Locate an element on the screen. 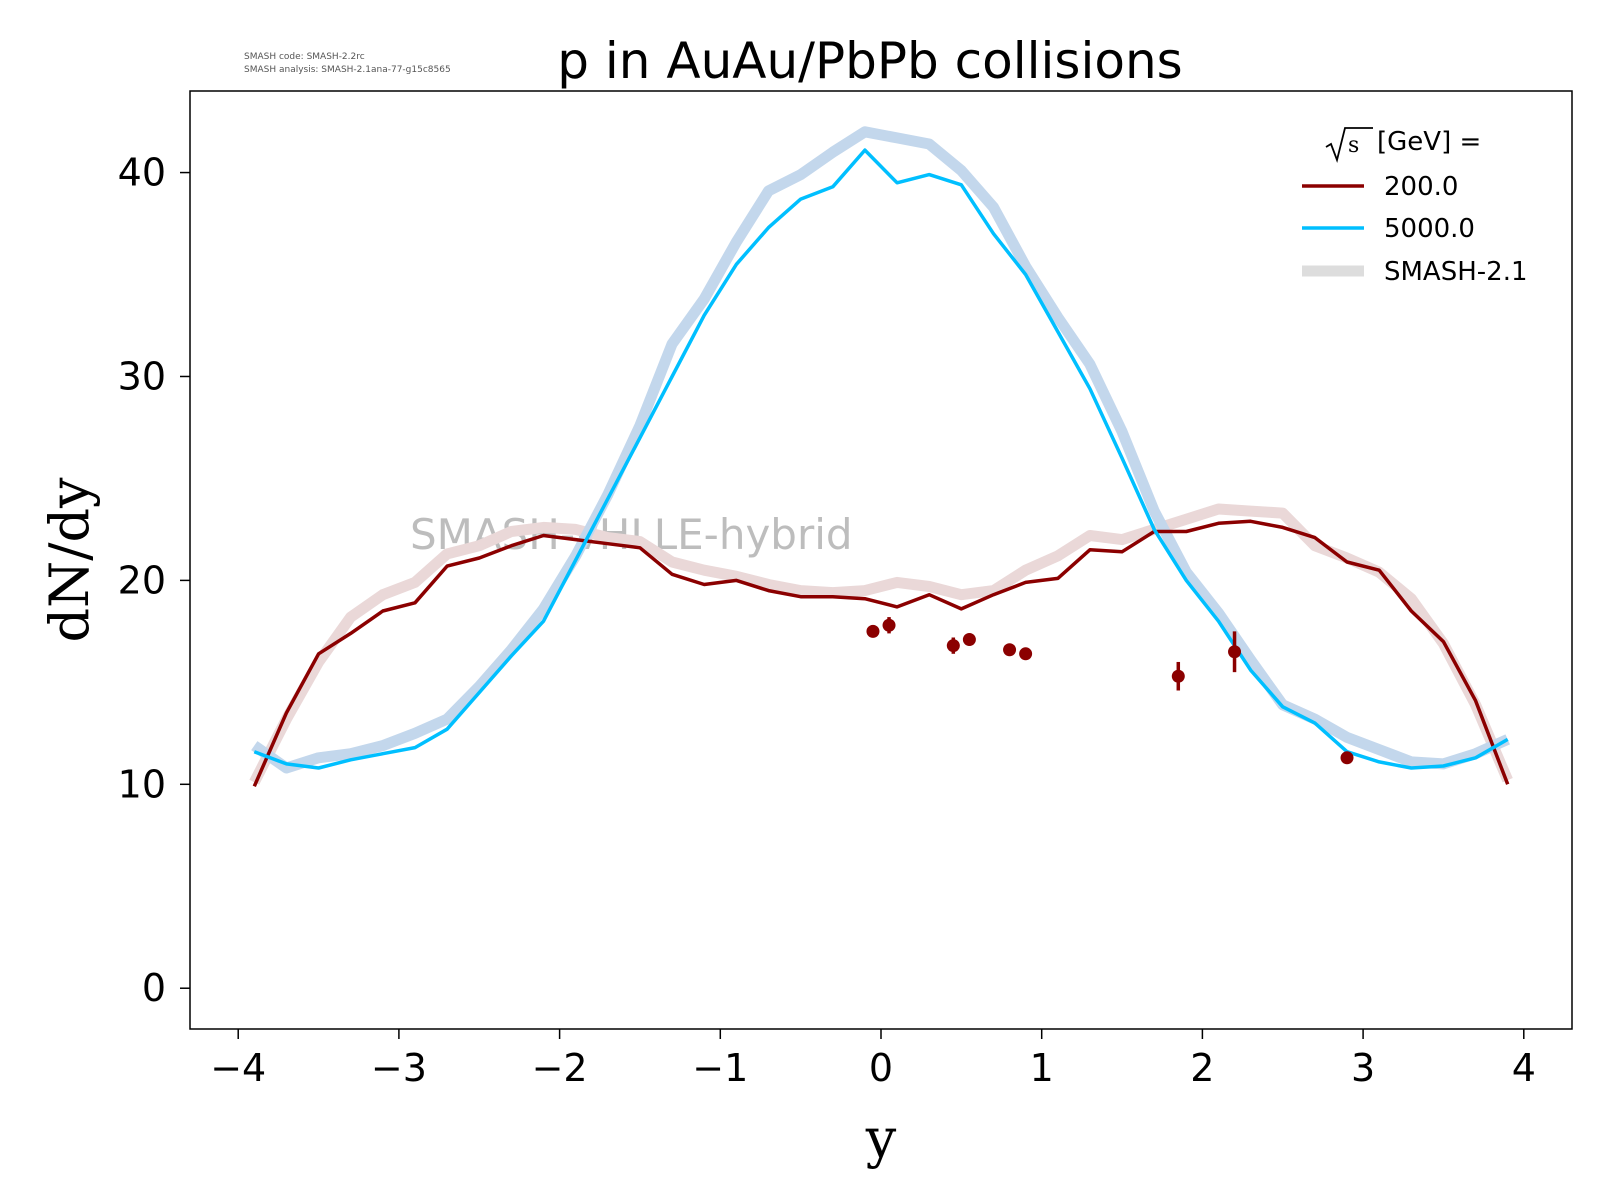 The image size is (1600, 1200). x-tick-label: −1 is located at coordinates (720, 1068).